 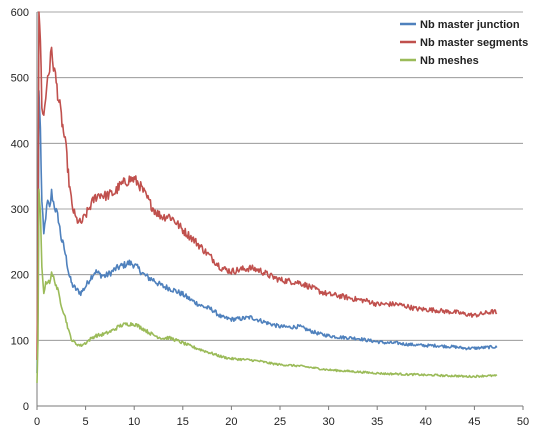 I want to click on y-tick-label: 600, so click(x=20, y=13).